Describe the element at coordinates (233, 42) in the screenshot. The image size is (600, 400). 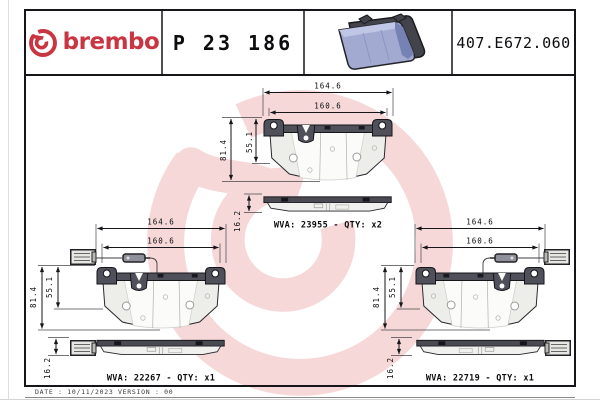
I see `part-number: P 23 186` at that location.